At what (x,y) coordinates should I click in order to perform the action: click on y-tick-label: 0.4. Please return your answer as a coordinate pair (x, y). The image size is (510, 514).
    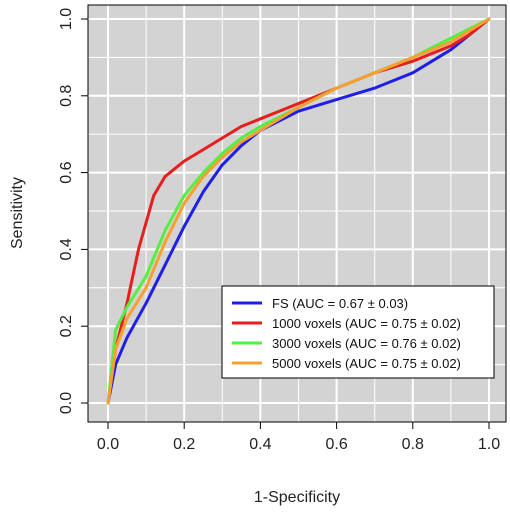
    Looking at the image, I should click on (66, 249).